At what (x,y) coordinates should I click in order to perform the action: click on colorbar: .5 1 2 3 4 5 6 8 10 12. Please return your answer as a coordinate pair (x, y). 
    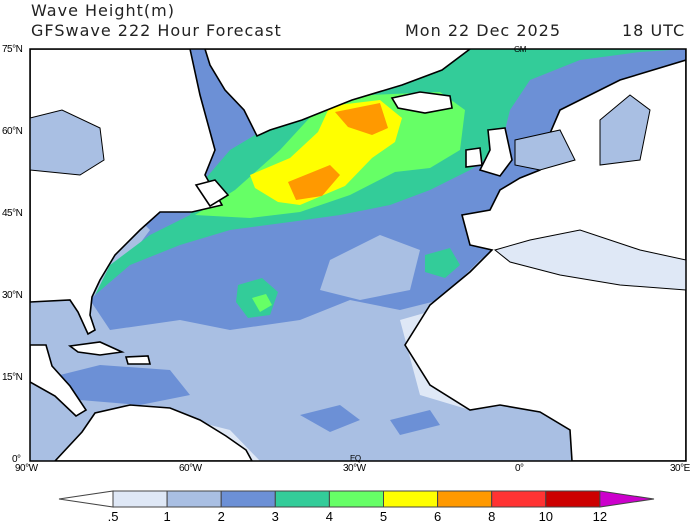
    Looking at the image, I should click on (356, 507).